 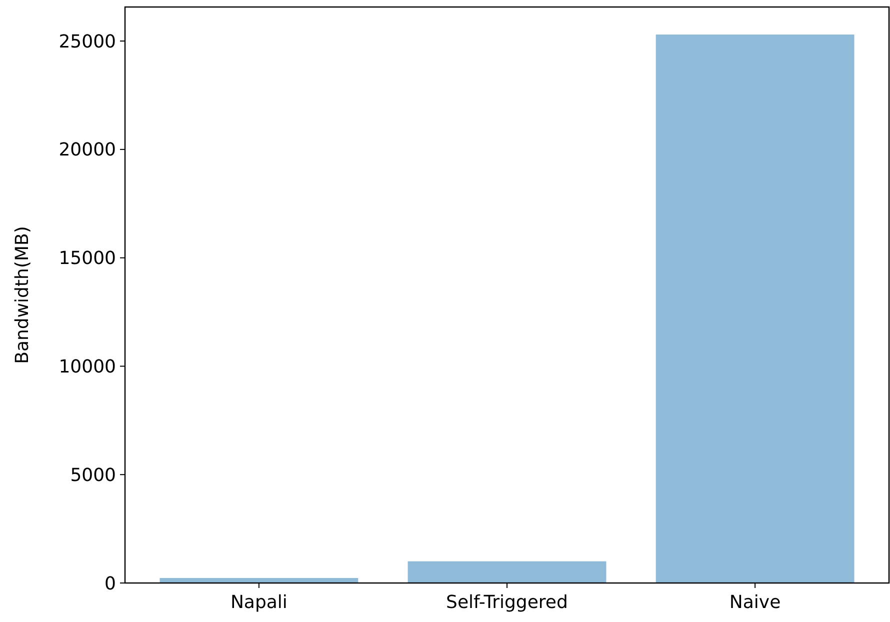 I want to click on y-tick-label: 20000, so click(x=87, y=150).